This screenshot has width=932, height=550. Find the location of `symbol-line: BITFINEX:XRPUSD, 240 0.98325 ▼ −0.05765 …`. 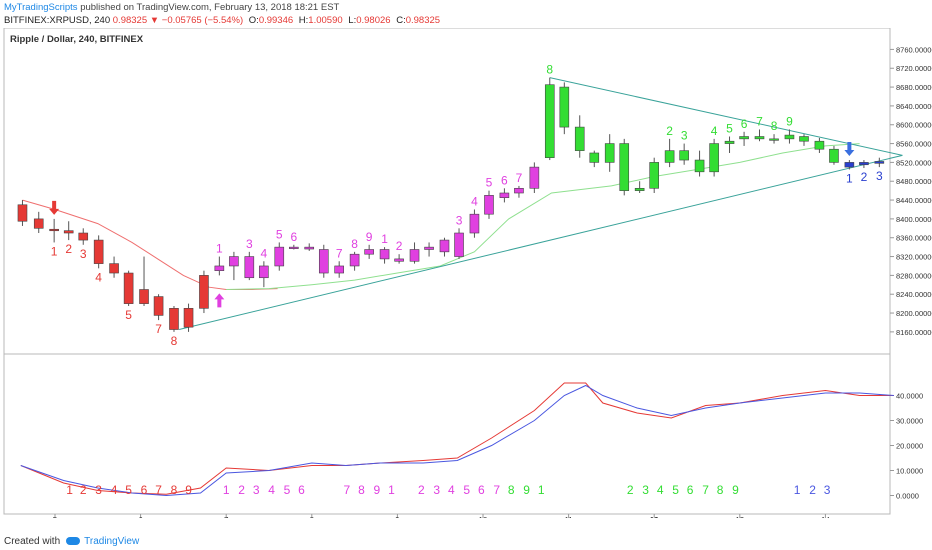

symbol-line: BITFINEX:XRPUSD, 240 0.98325 ▼ −0.05765 … is located at coordinates (222, 20).